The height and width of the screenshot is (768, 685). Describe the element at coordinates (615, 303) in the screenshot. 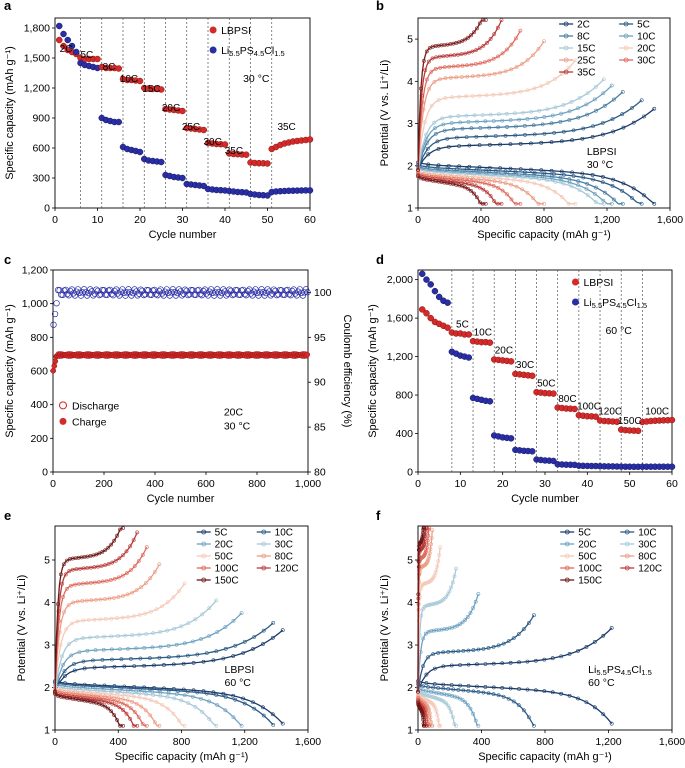

I see `legend-label-lpsc: Li5.5PS4.5Cl1.5` at that location.